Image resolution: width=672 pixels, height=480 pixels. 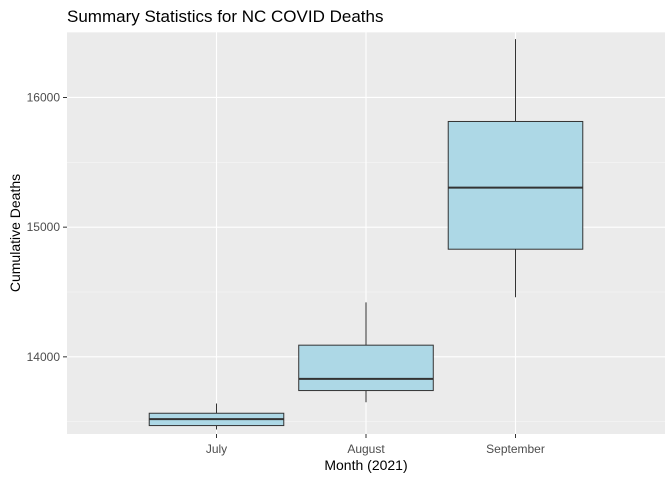 What do you see at coordinates (216, 449) in the screenshot?
I see `x-tick-label: July` at bounding box center [216, 449].